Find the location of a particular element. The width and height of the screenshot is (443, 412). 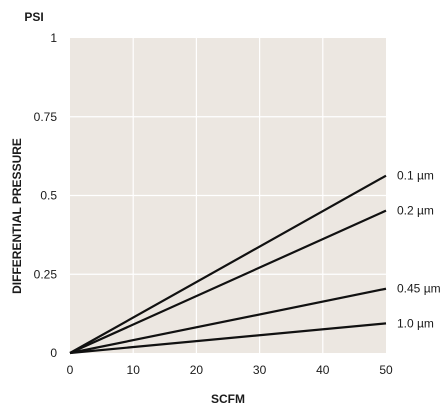

y-axis-title: DIFFERENTIAL PRESSURE is located at coordinates (17, 216).